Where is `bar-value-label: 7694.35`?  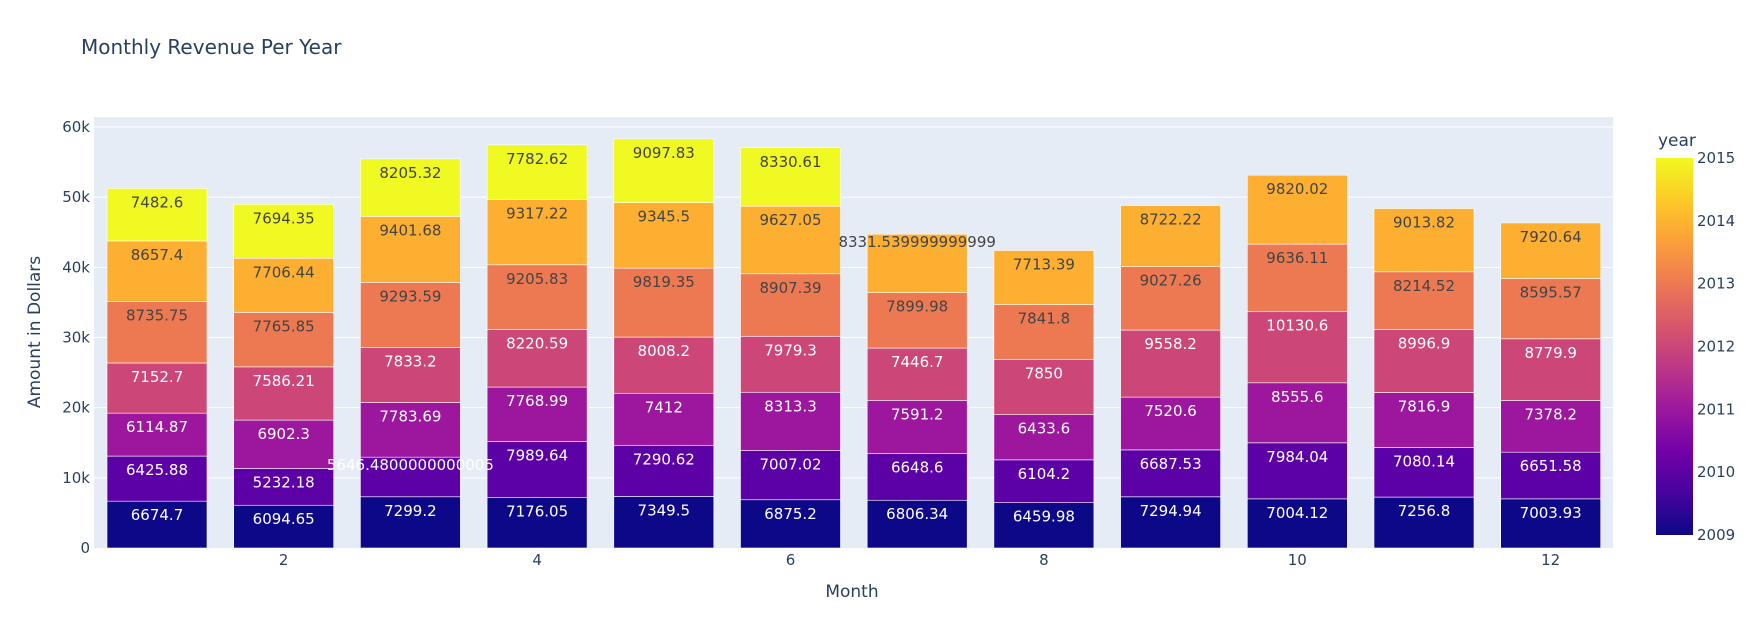 bar-value-label: 7694.35 is located at coordinates (284, 218).